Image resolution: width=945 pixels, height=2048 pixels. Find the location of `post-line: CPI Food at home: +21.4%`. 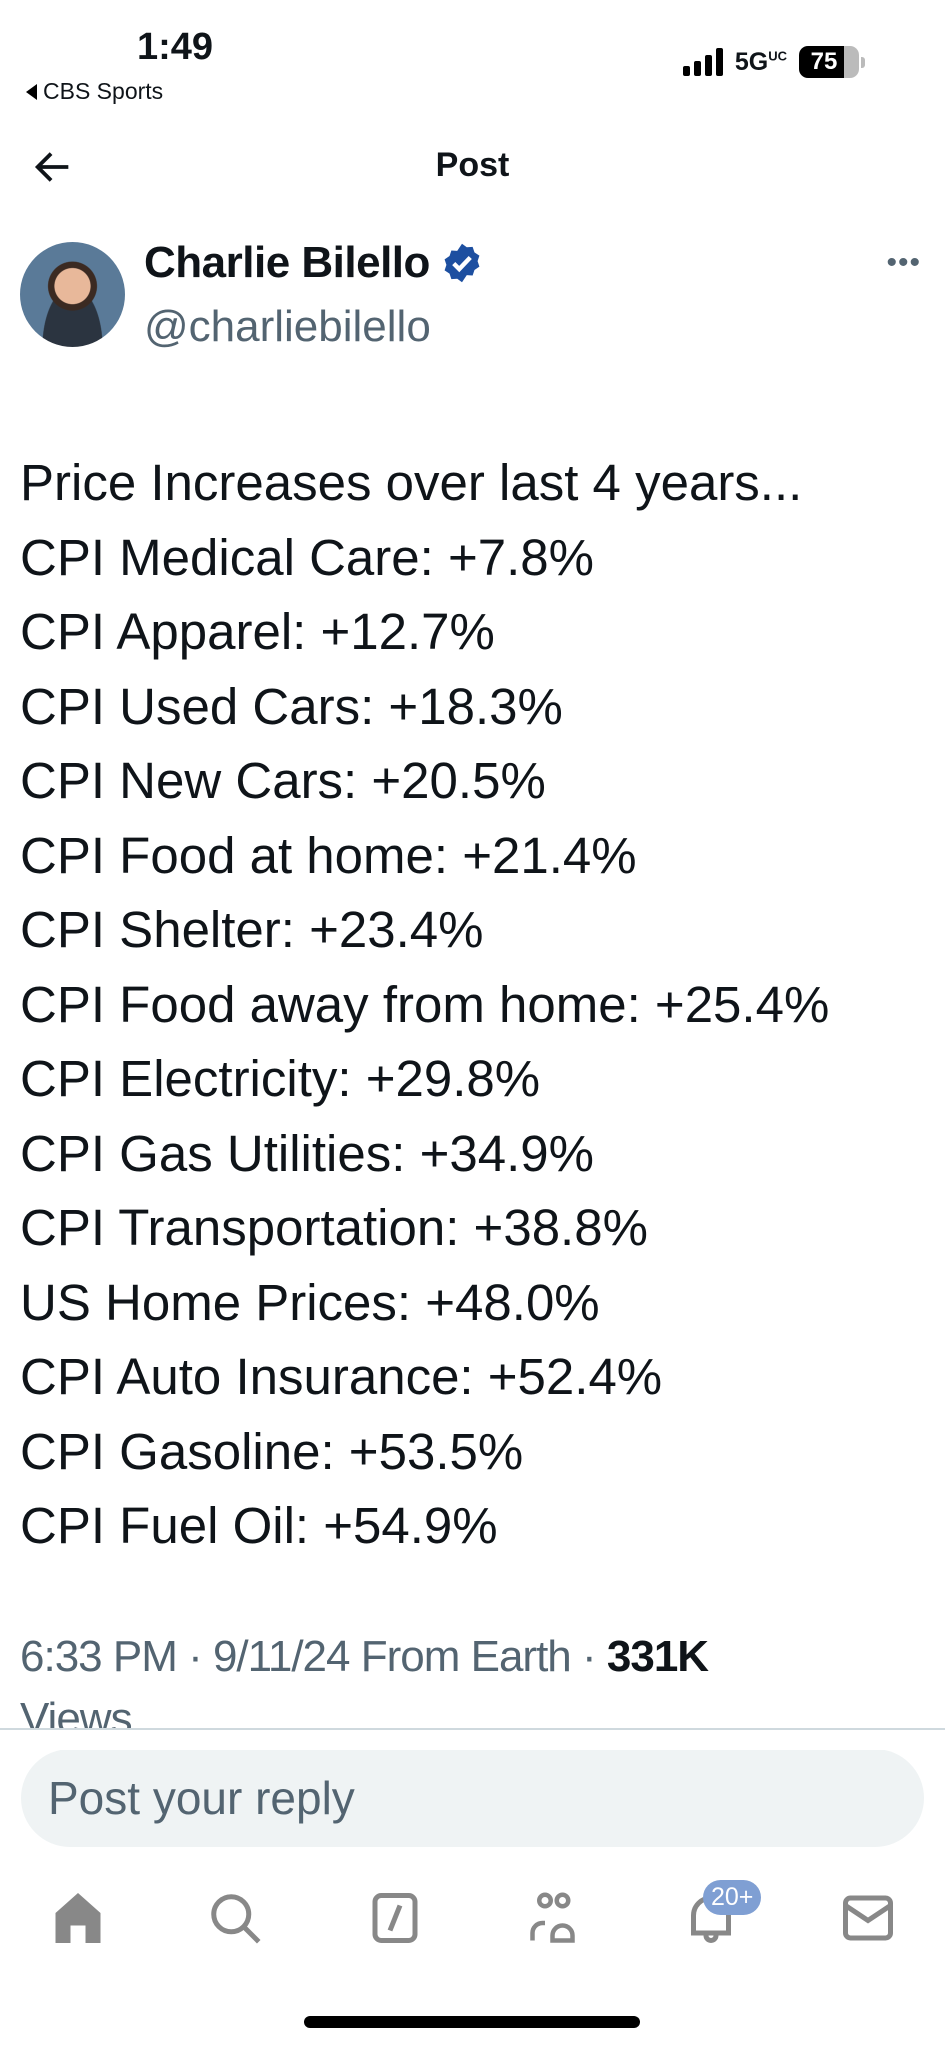

post-line: CPI Food at home: +21.4% is located at coordinates (328, 855).